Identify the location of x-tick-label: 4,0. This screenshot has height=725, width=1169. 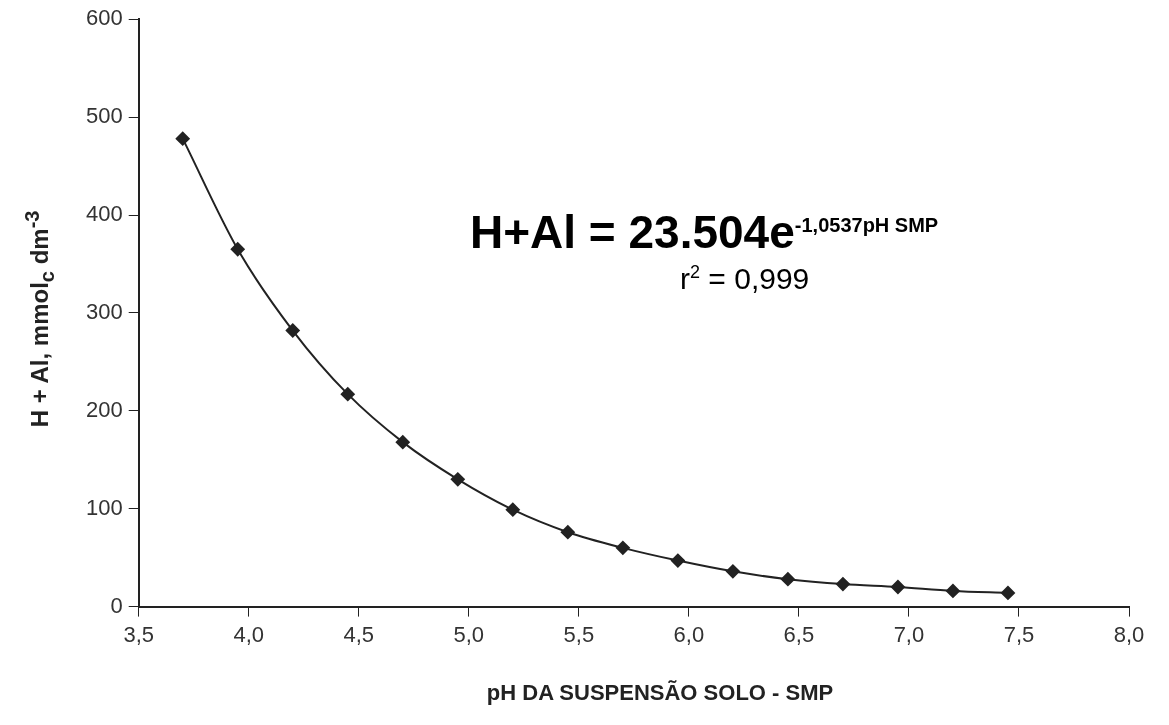
(249, 634).